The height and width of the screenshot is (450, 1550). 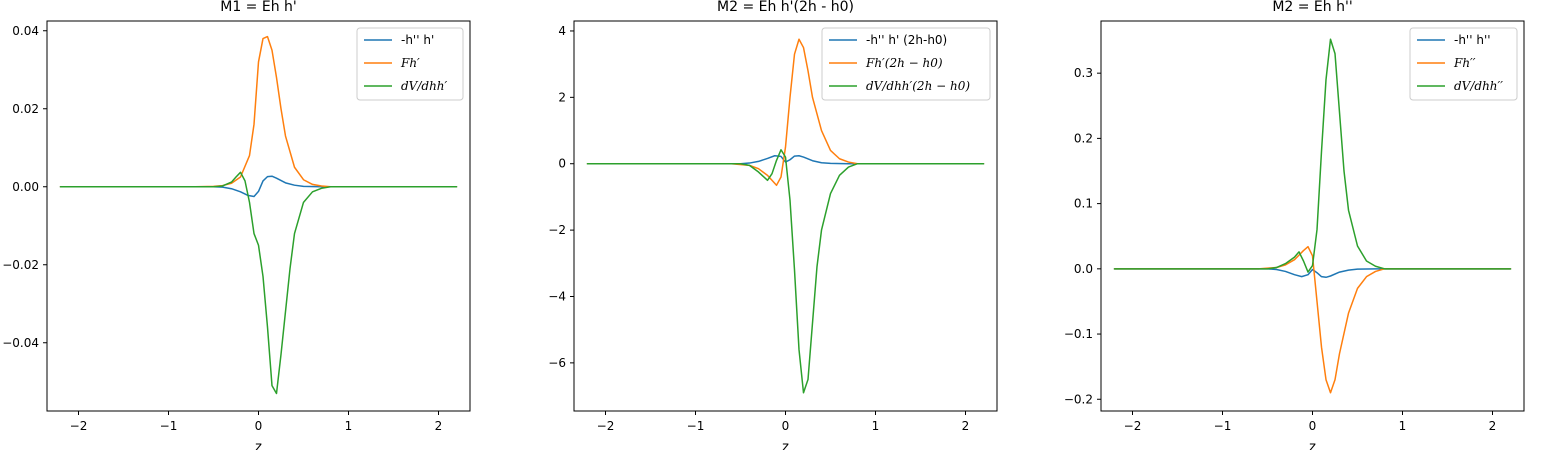 I want to click on x-tick-label-2-4: 2, so click(x=966, y=426).